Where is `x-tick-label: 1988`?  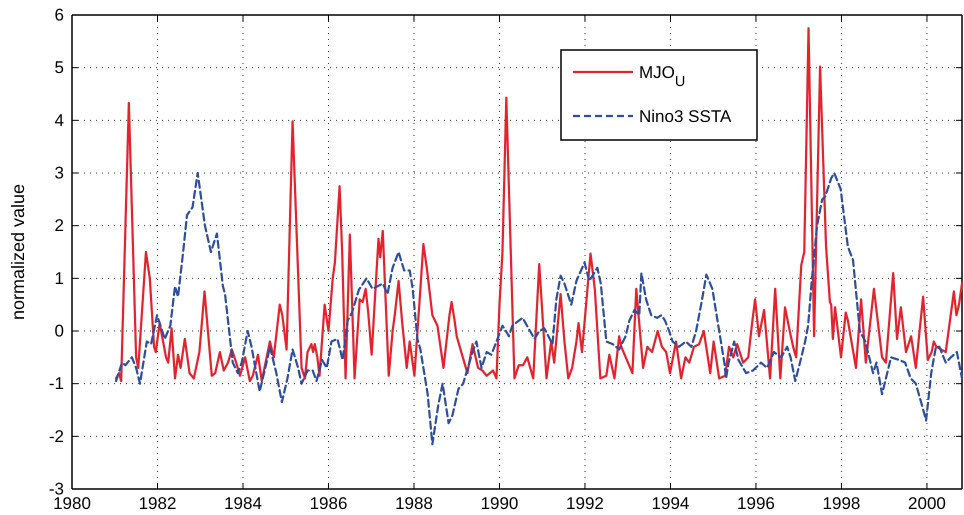
x-tick-label: 1988 is located at coordinates (414, 504).